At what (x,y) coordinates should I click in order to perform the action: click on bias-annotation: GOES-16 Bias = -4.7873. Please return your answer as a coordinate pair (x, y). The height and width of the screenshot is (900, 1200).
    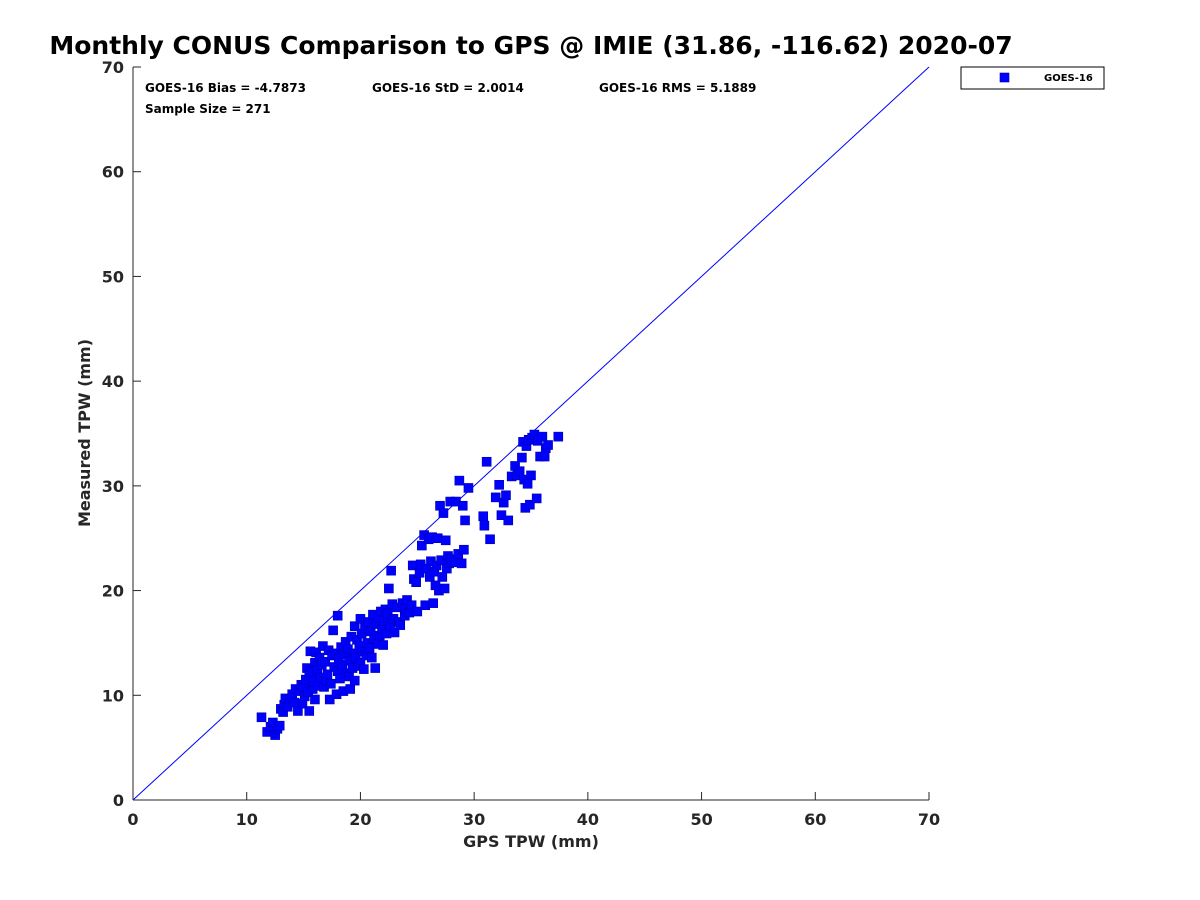
    Looking at the image, I should click on (225, 88).